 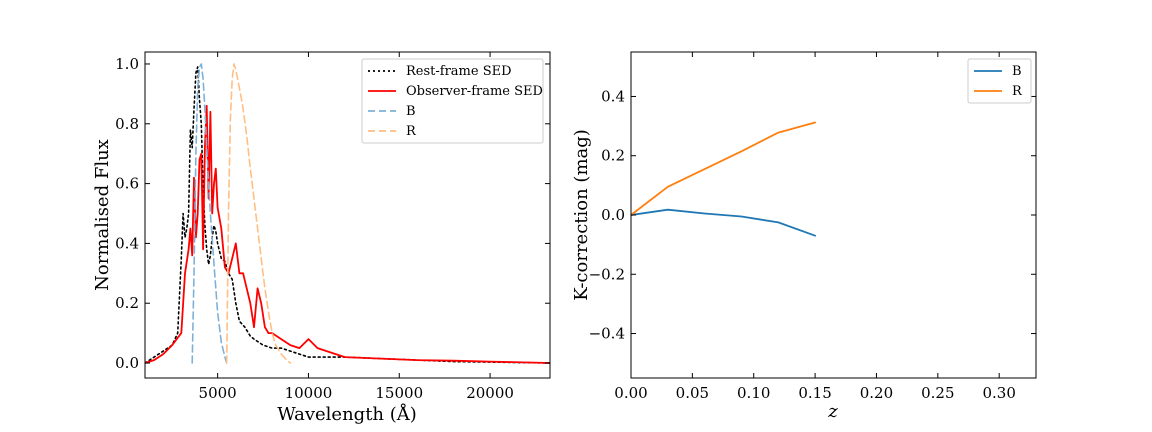 I want to click on kcorr-y-tick-label: −0.2, so click(x=607, y=274).